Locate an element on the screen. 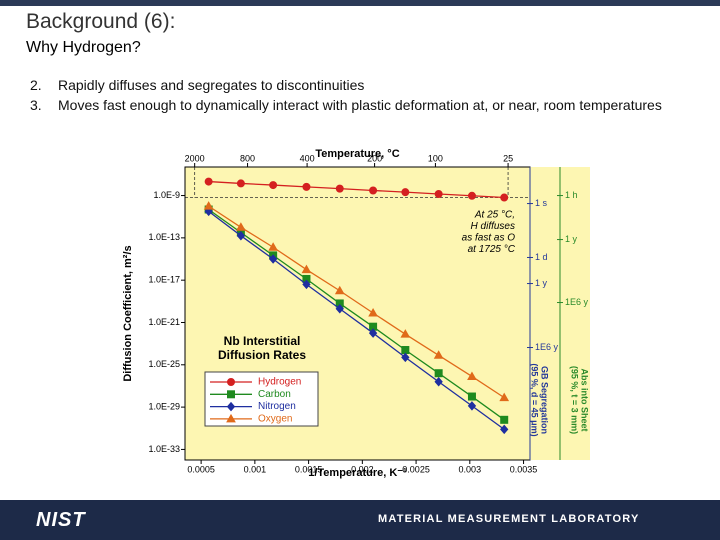 This screenshot has width=720, height=540. x-tick-label: 0.0025 is located at coordinates (416, 469).